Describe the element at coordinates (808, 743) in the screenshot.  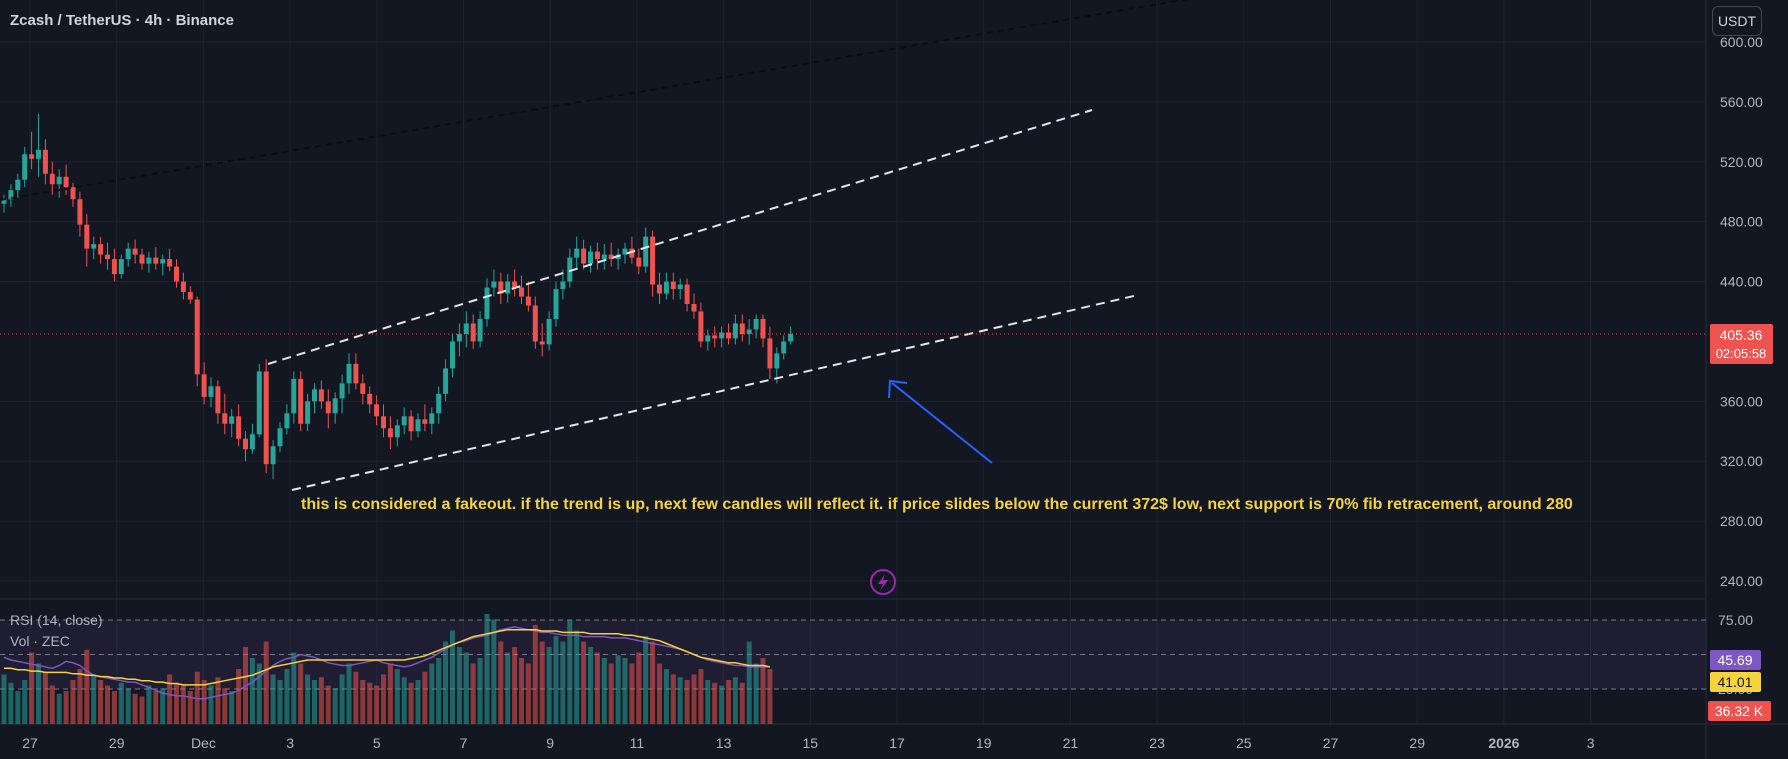
I see `time-axis: 27 29 Dec 3 5 7 9 11 13 15 17 19 21 23 25 27 29 2026 3` at that location.